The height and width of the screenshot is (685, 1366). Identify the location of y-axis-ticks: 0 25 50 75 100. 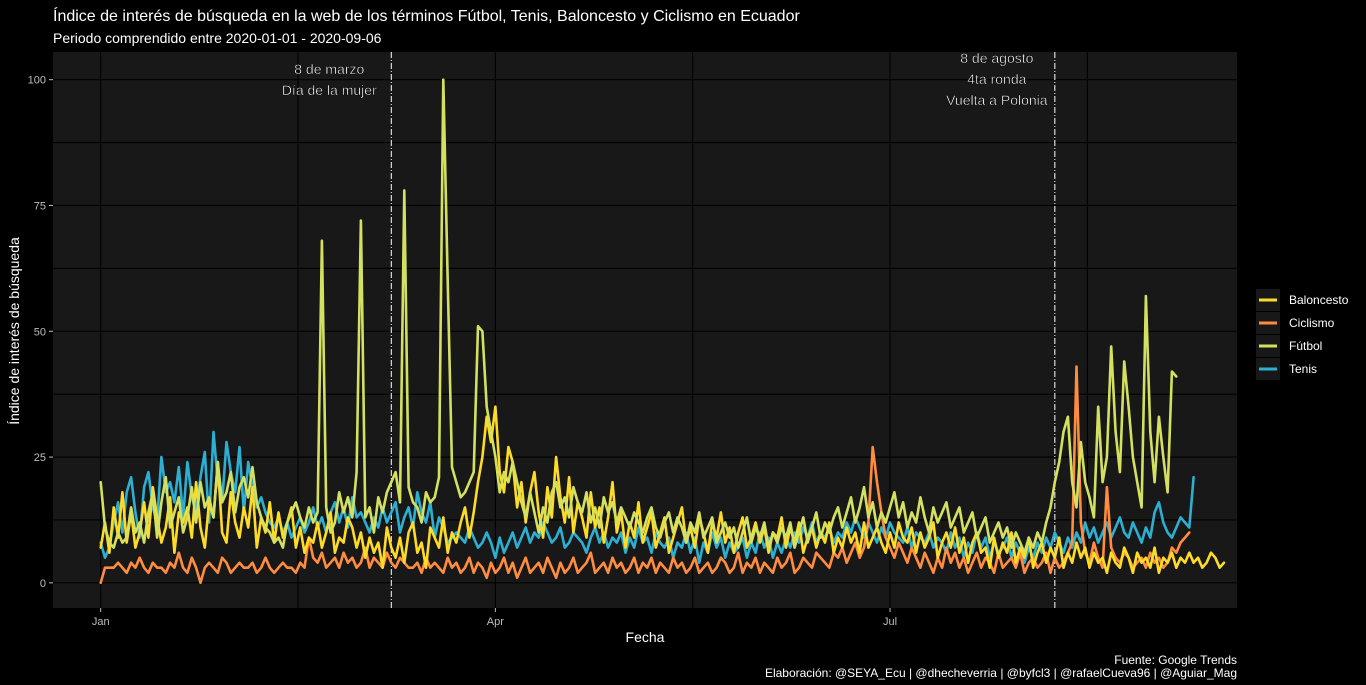
(40, 332).